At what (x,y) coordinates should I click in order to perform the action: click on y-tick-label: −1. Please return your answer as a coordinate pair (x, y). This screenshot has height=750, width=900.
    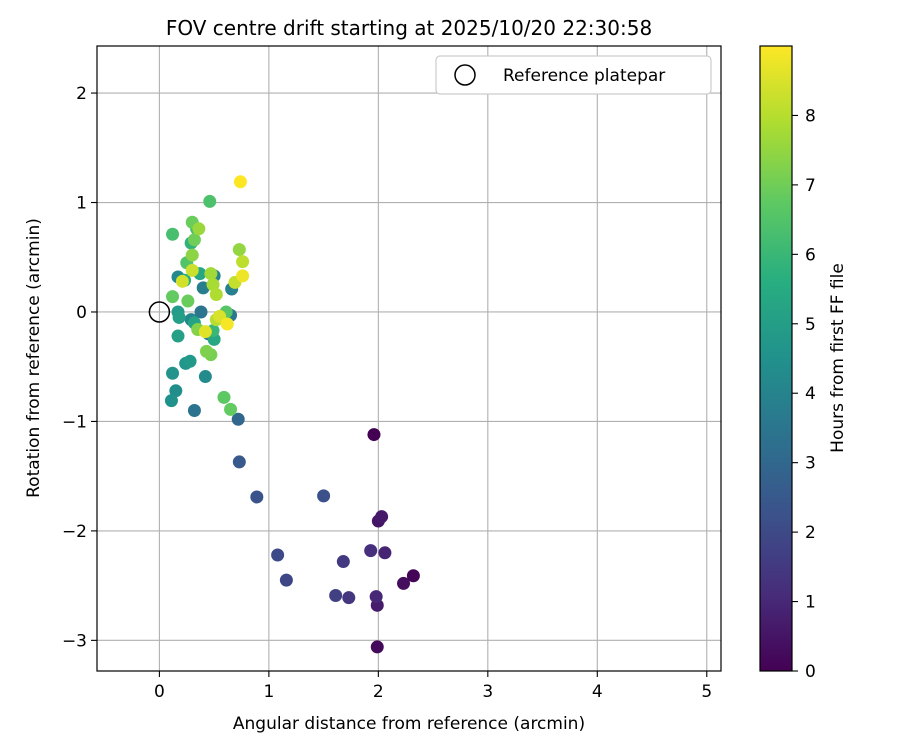
    Looking at the image, I should click on (74, 422).